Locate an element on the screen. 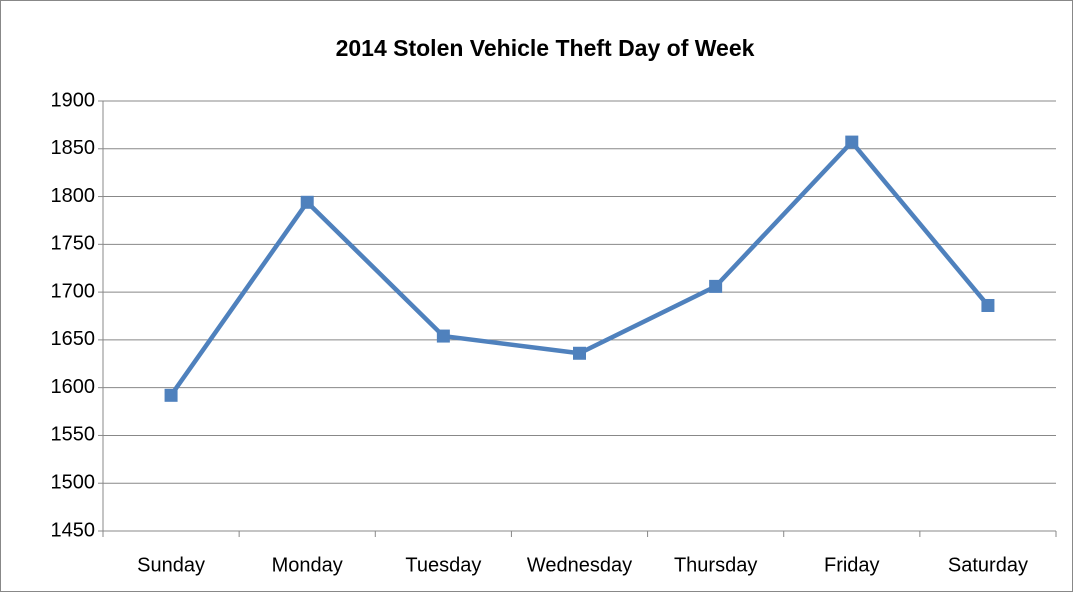  y-tick-label: 1550 is located at coordinates (73, 435).